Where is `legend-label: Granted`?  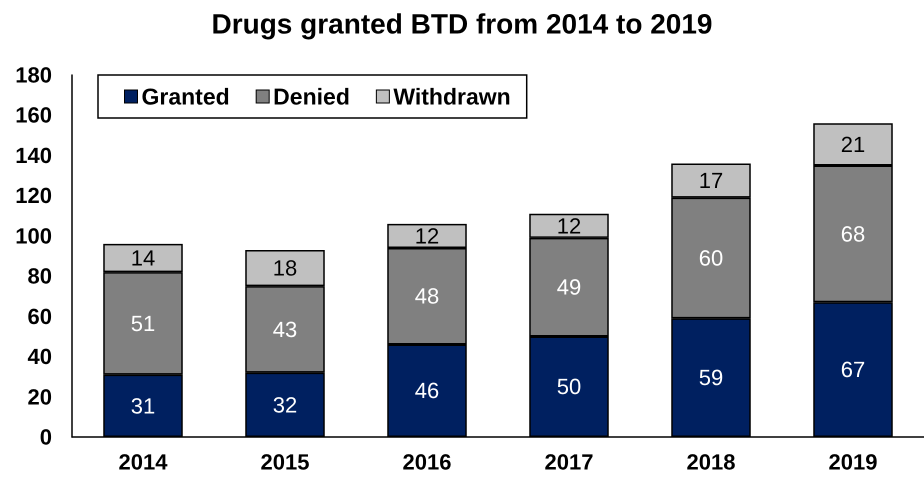
legend-label: Granted is located at coordinates (186, 97).